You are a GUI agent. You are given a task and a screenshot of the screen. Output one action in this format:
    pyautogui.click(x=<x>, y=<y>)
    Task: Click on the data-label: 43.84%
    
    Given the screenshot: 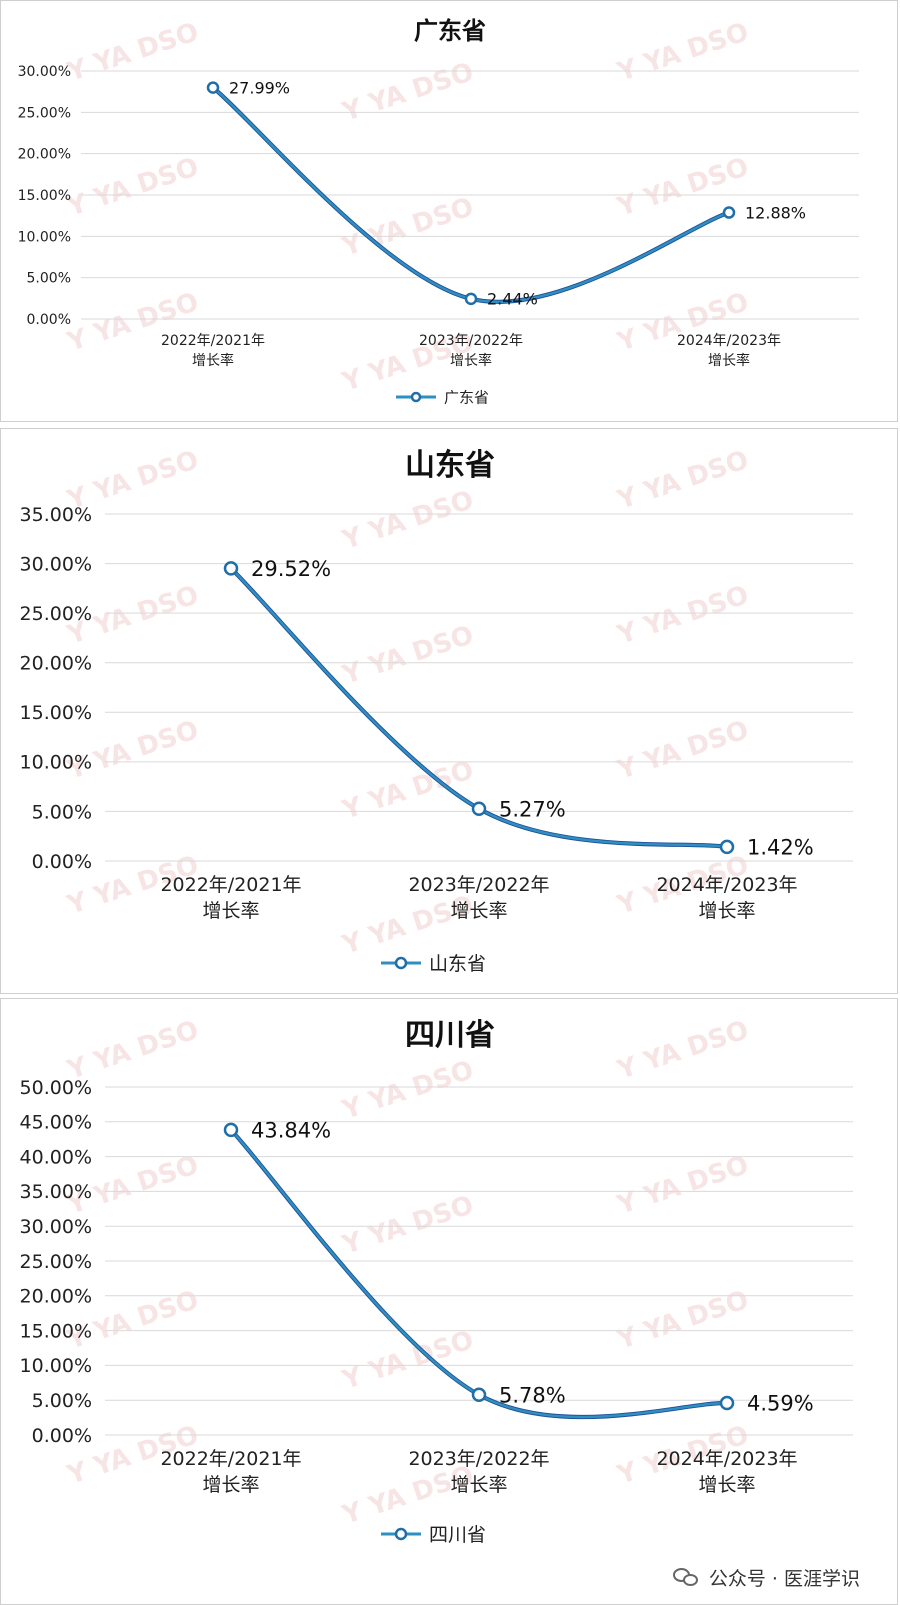 What is the action you would take?
    pyautogui.click(x=291, y=1130)
    